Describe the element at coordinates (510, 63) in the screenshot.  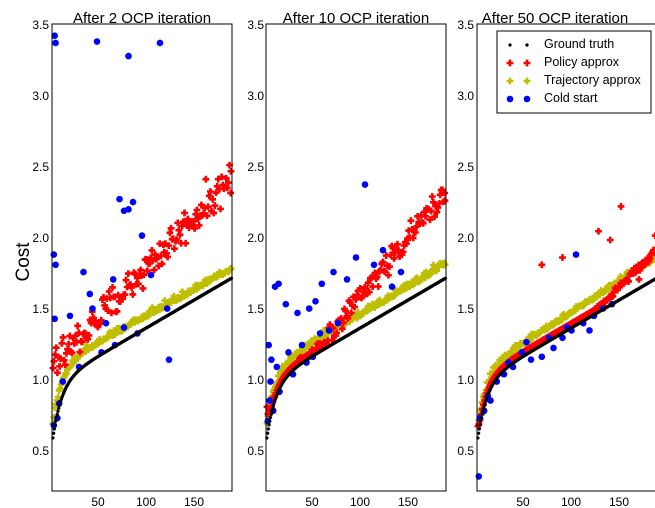
I see `legend-marker-plus` at that location.